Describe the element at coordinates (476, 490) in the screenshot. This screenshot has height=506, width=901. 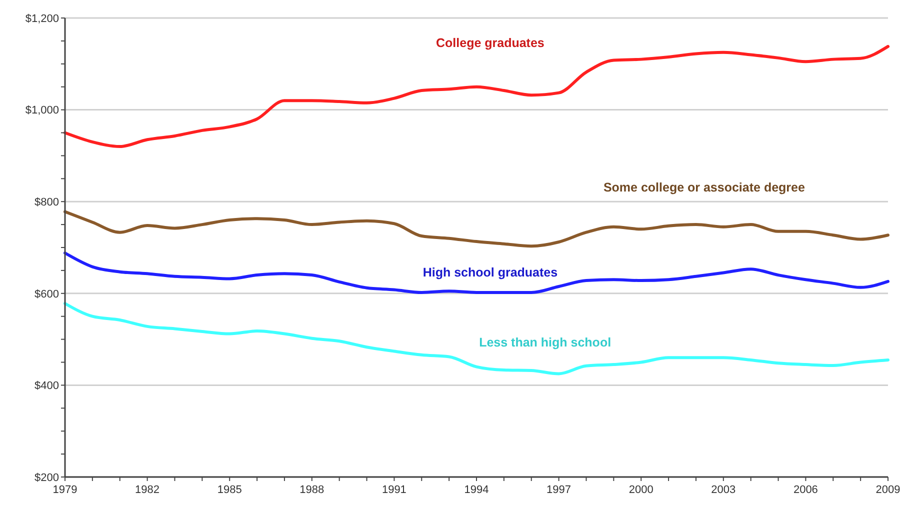
I see `x-tick-label: 1994` at that location.